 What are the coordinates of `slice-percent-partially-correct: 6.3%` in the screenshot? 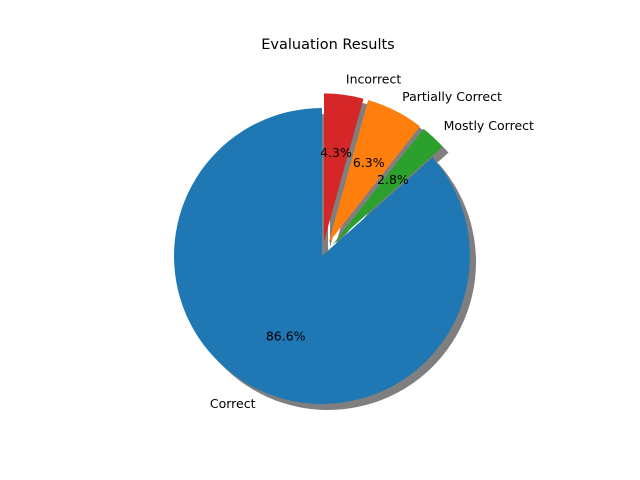 It's located at (369, 162).